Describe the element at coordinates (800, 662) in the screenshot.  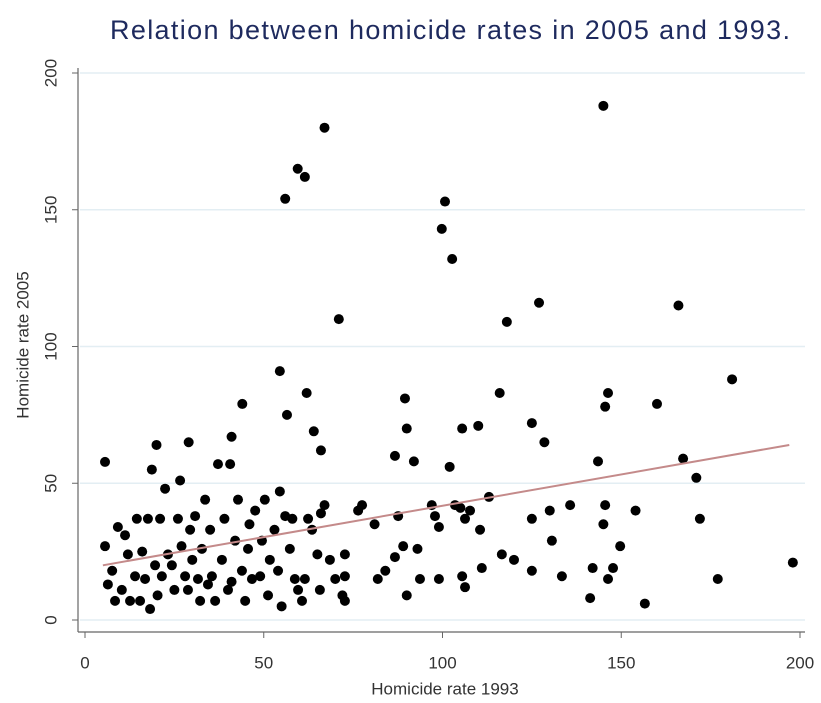
I see `x-tick-label: 200` at that location.